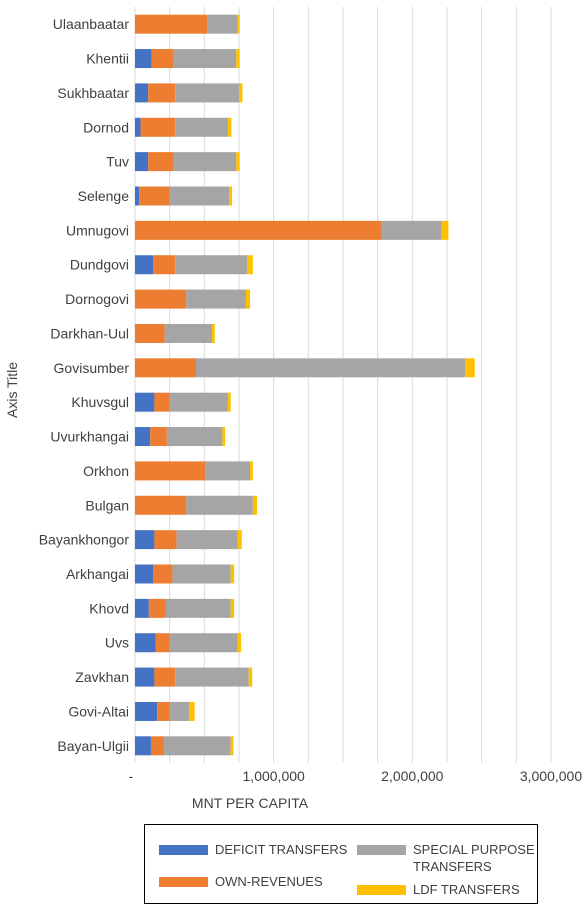 The image size is (585, 916). What do you see at coordinates (97, 299) in the screenshot?
I see `category-label: Dornogovi` at bounding box center [97, 299].